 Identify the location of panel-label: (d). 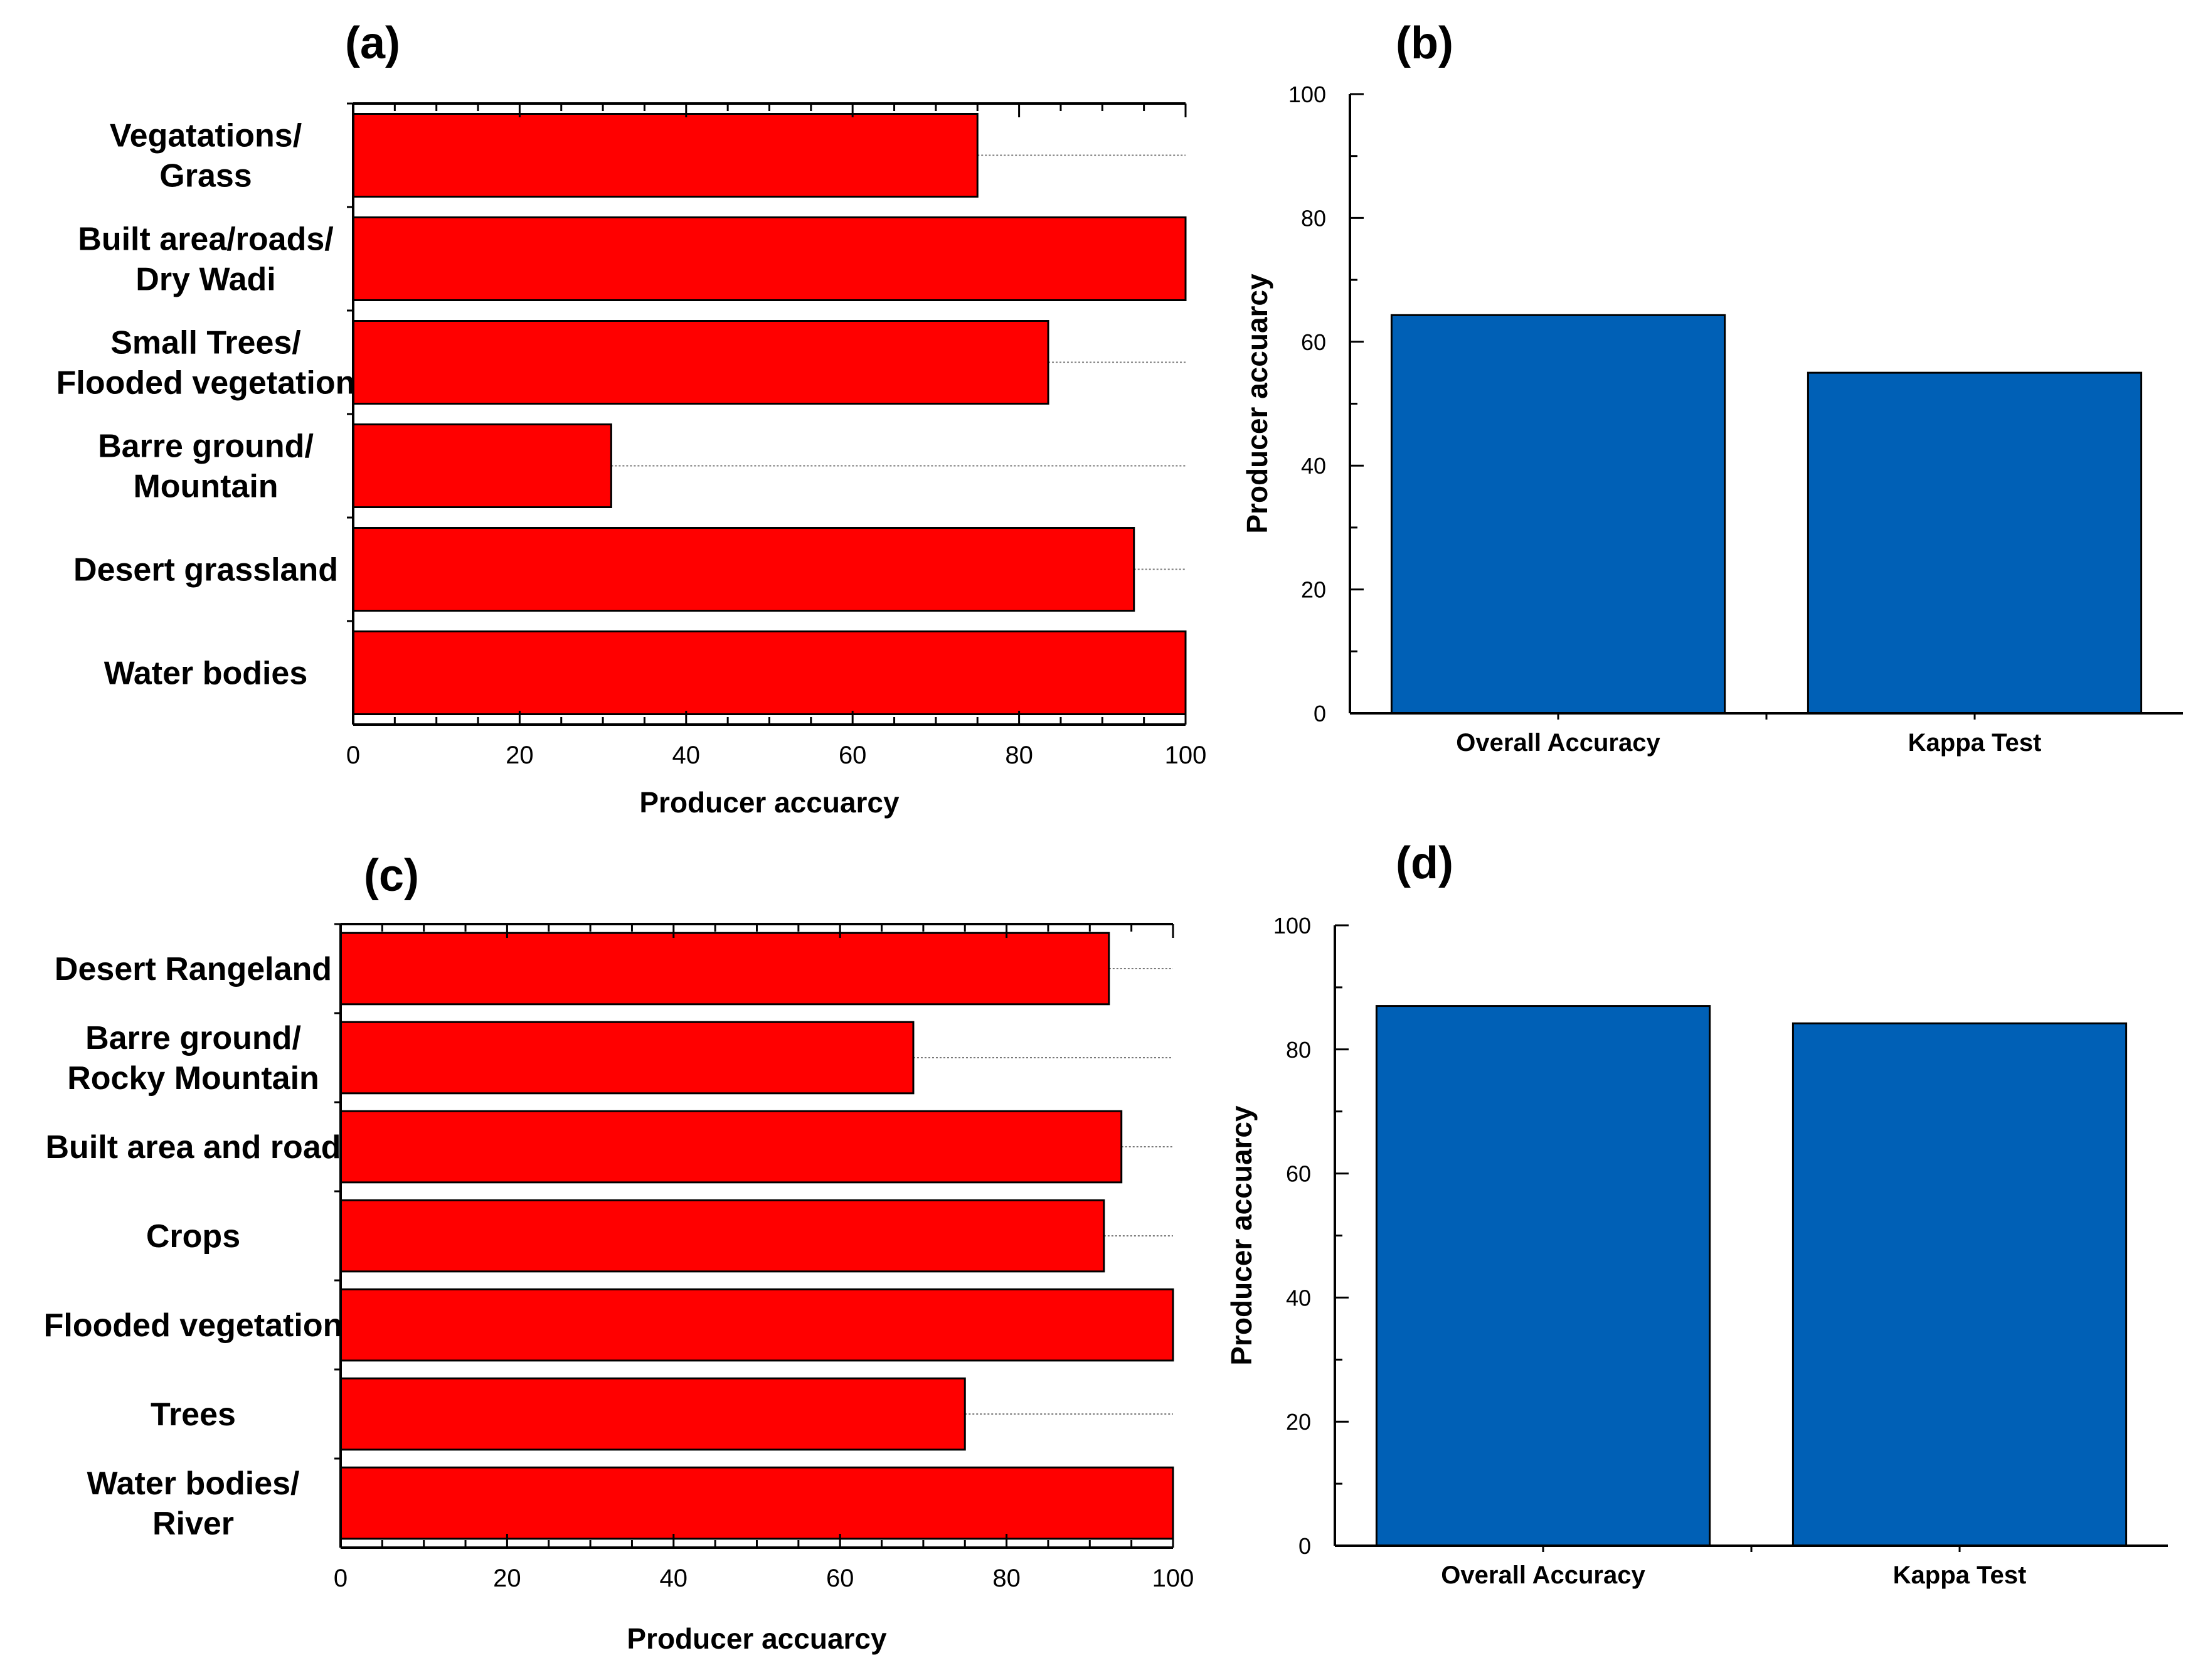
(1424, 863).